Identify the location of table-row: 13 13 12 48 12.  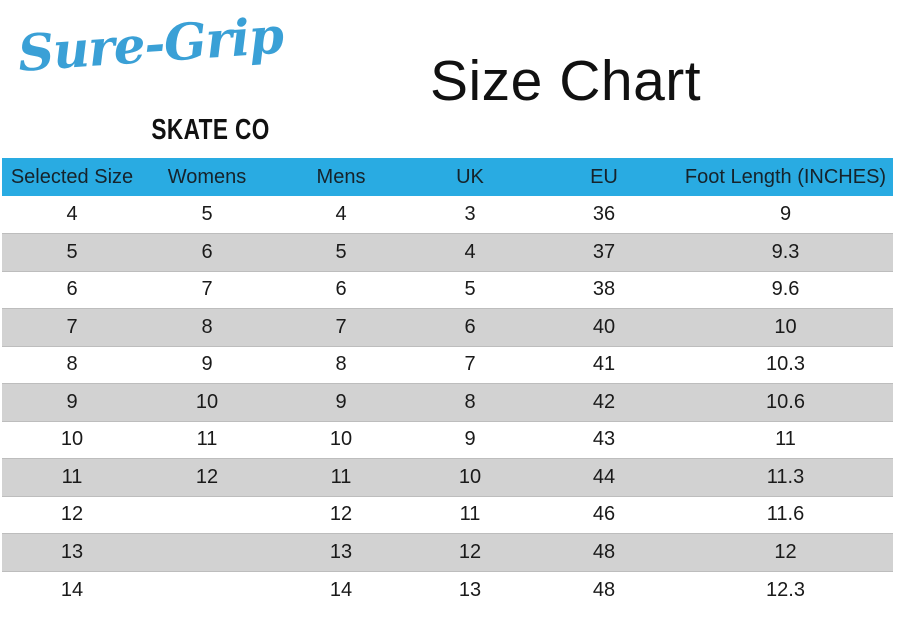
(447, 552).